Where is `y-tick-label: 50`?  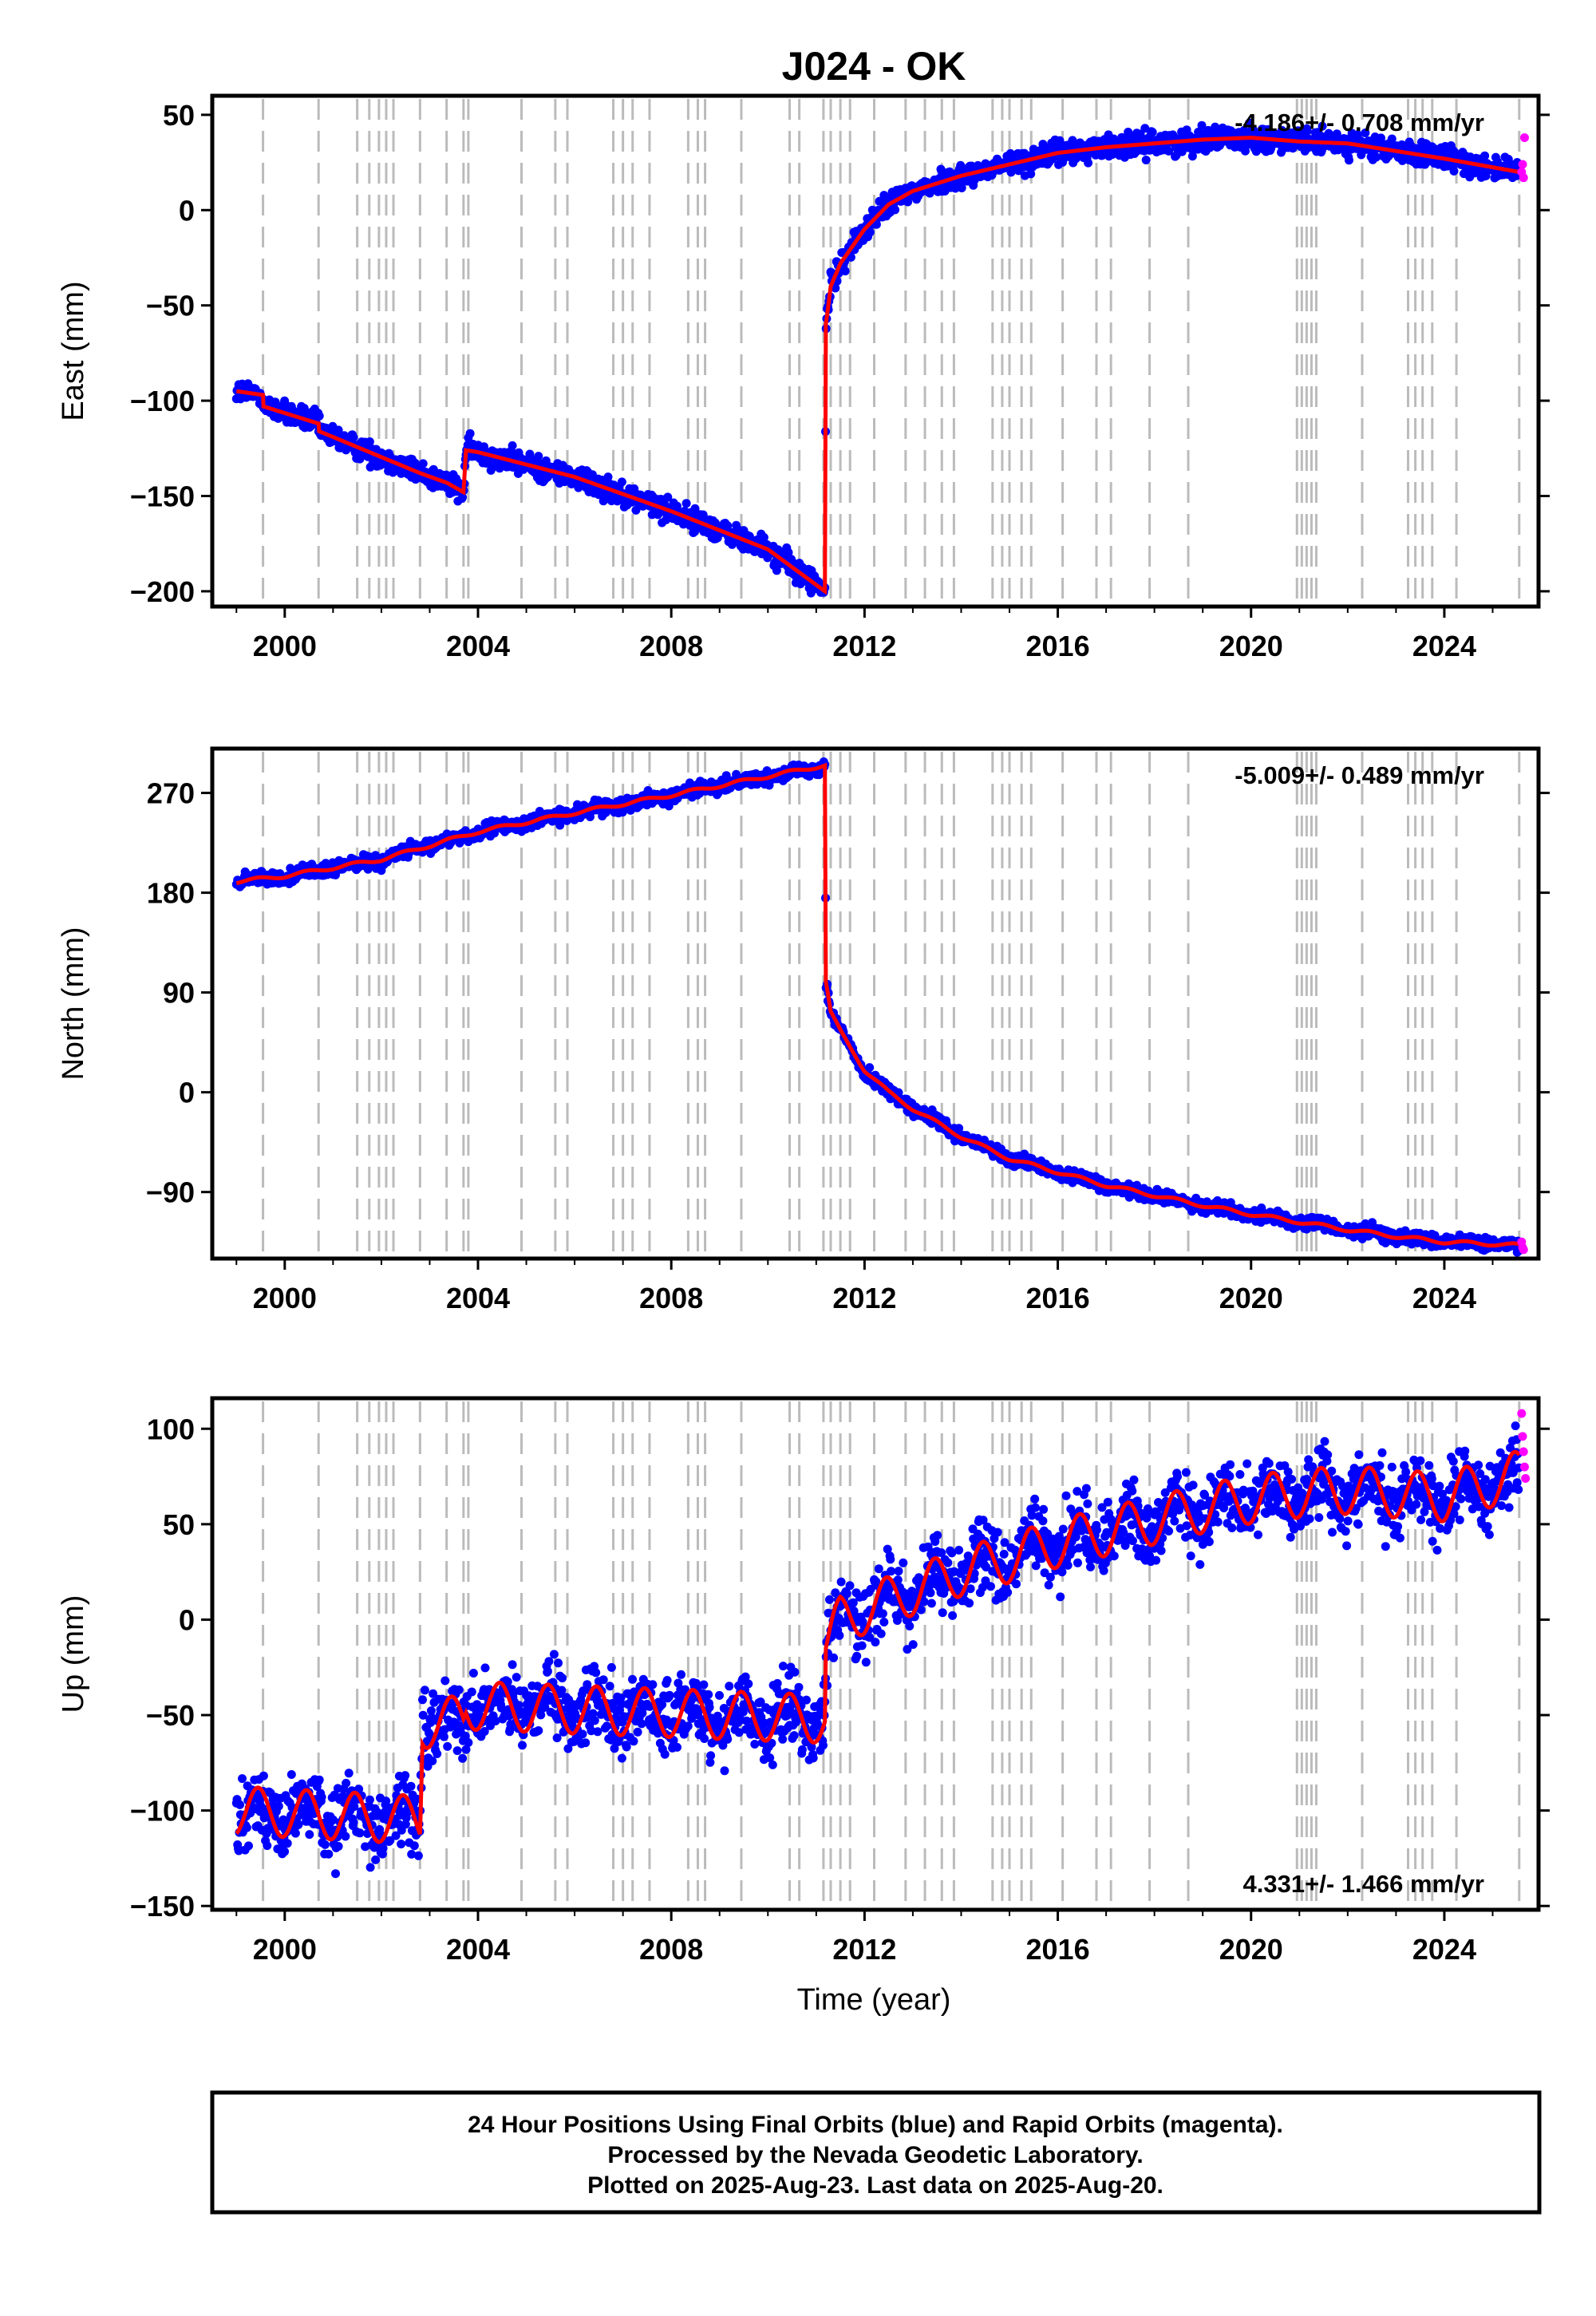
y-tick-label: 50 is located at coordinates (179, 115).